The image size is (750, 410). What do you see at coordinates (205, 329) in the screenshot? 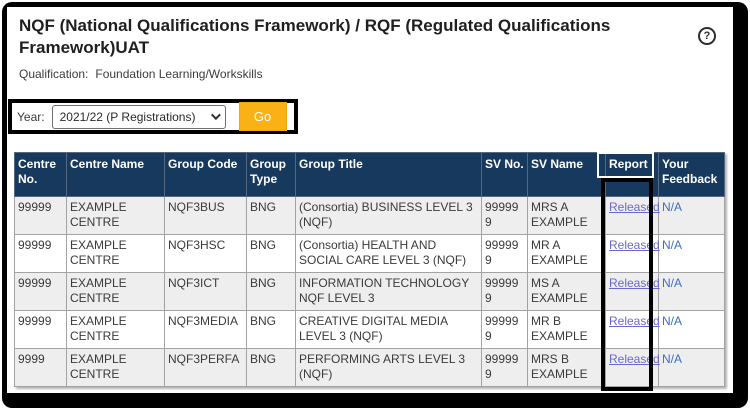
I see `cell-group-code: NQF3MEDIA` at bounding box center [205, 329].